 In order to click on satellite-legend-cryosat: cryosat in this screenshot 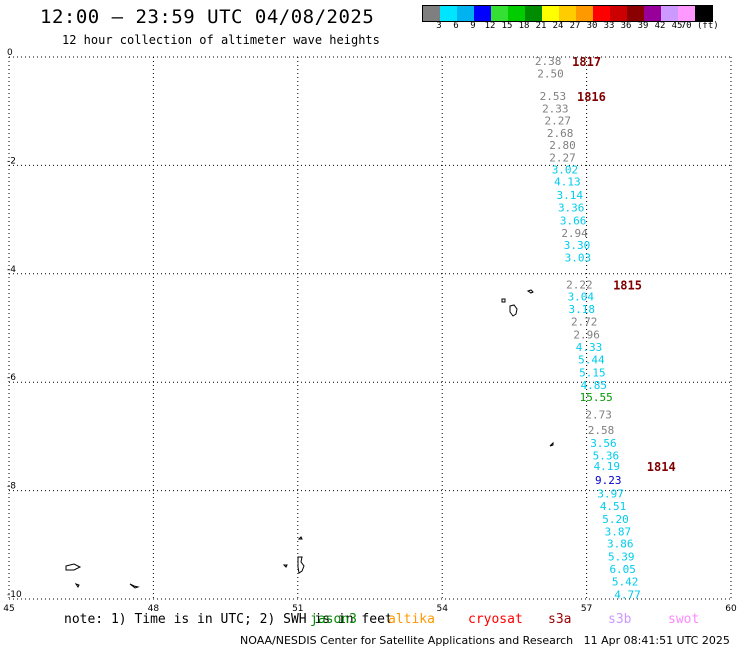, I will do `click(495, 619)`.